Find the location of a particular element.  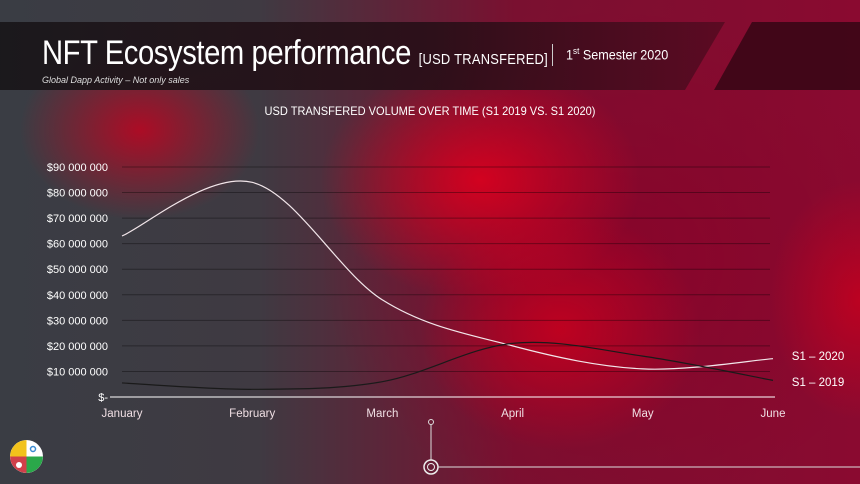

semester-label: 1st Semester 2020 is located at coordinates (617, 54).